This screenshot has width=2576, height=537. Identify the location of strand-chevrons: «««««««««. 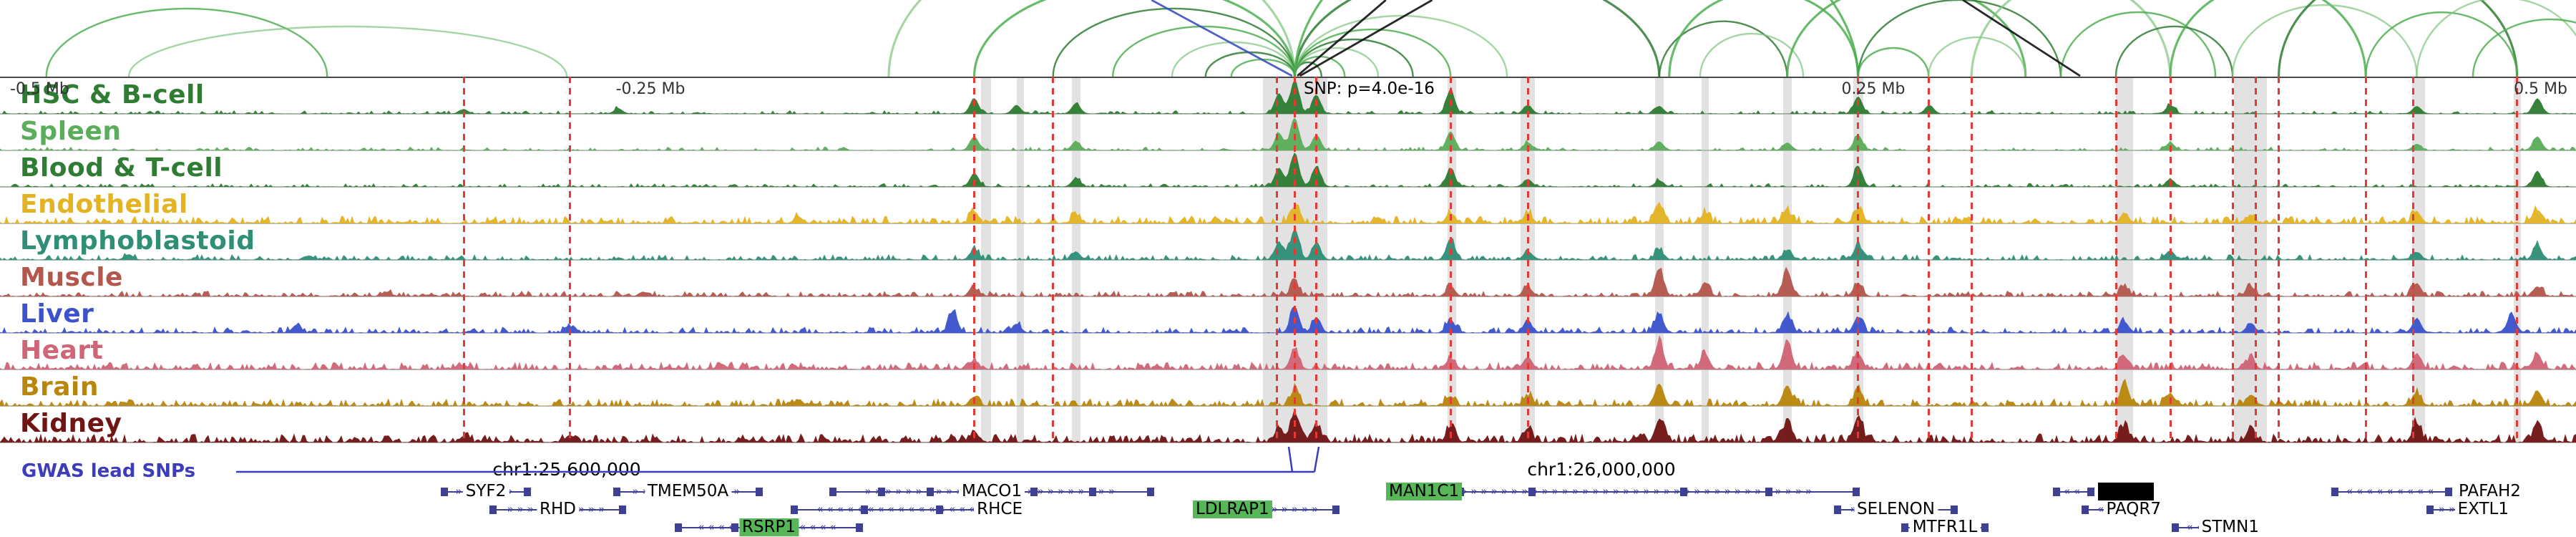
(2392, 491).